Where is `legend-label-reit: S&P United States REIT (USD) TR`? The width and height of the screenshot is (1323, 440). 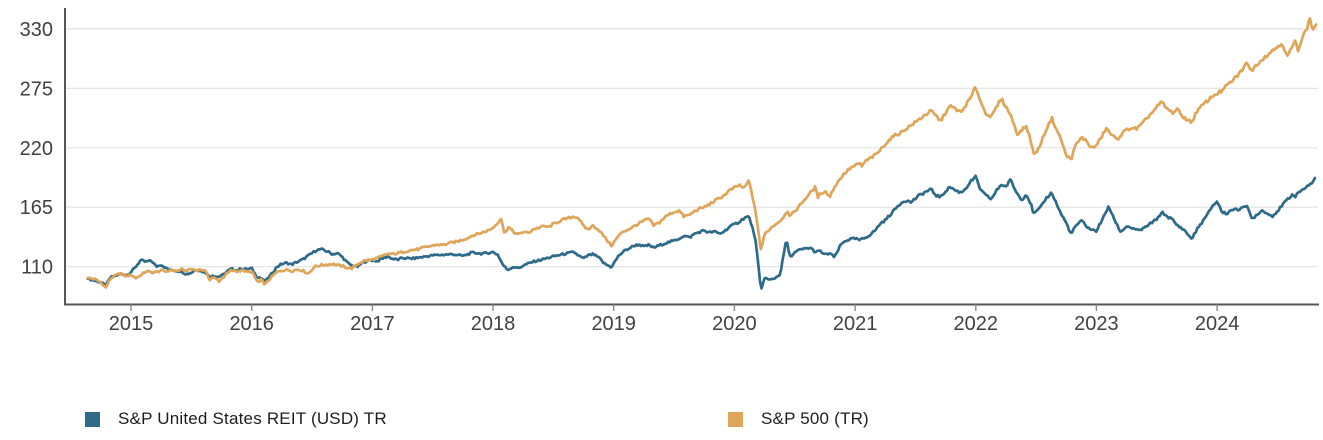
legend-label-reit: S&P United States REIT (USD) TR is located at coordinates (252, 418).